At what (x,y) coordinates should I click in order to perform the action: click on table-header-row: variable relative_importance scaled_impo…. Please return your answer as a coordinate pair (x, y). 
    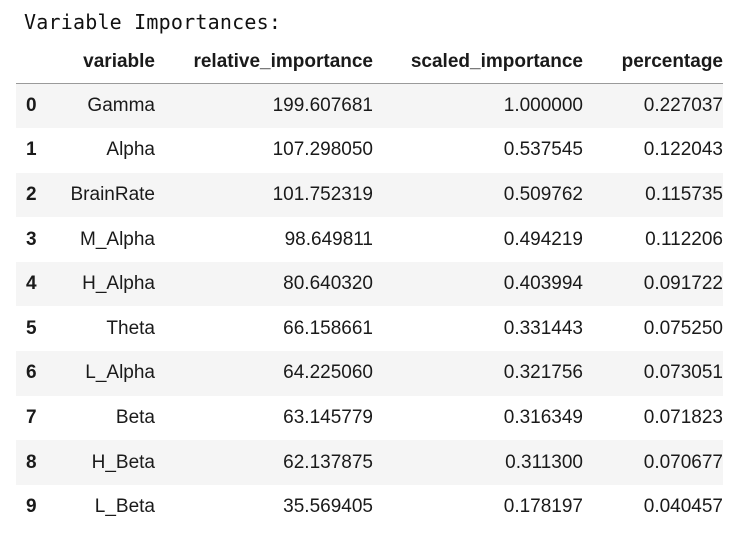
    Looking at the image, I should click on (369, 62).